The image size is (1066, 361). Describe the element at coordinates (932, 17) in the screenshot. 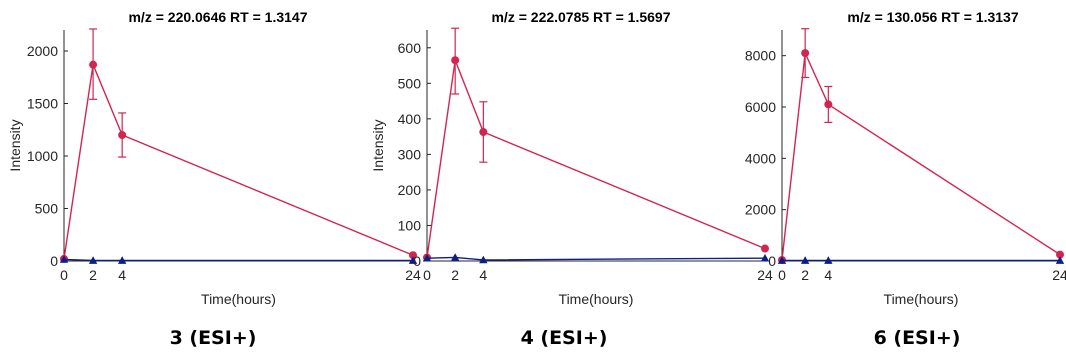

I see `chart-title: m/z = 130.056 RT = 1.3137` at that location.